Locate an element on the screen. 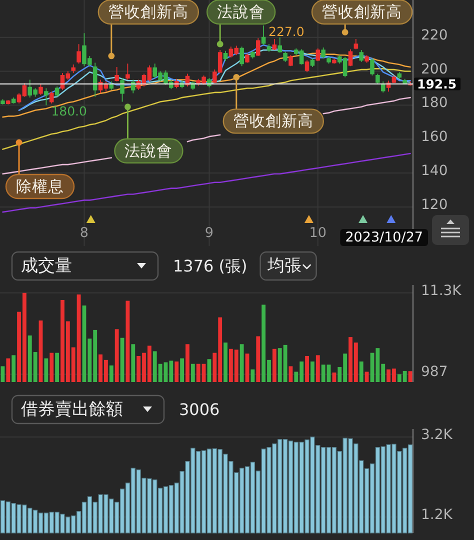 The height and width of the screenshot is (540, 474). y-tick-label: 3.2K is located at coordinates (437, 435).